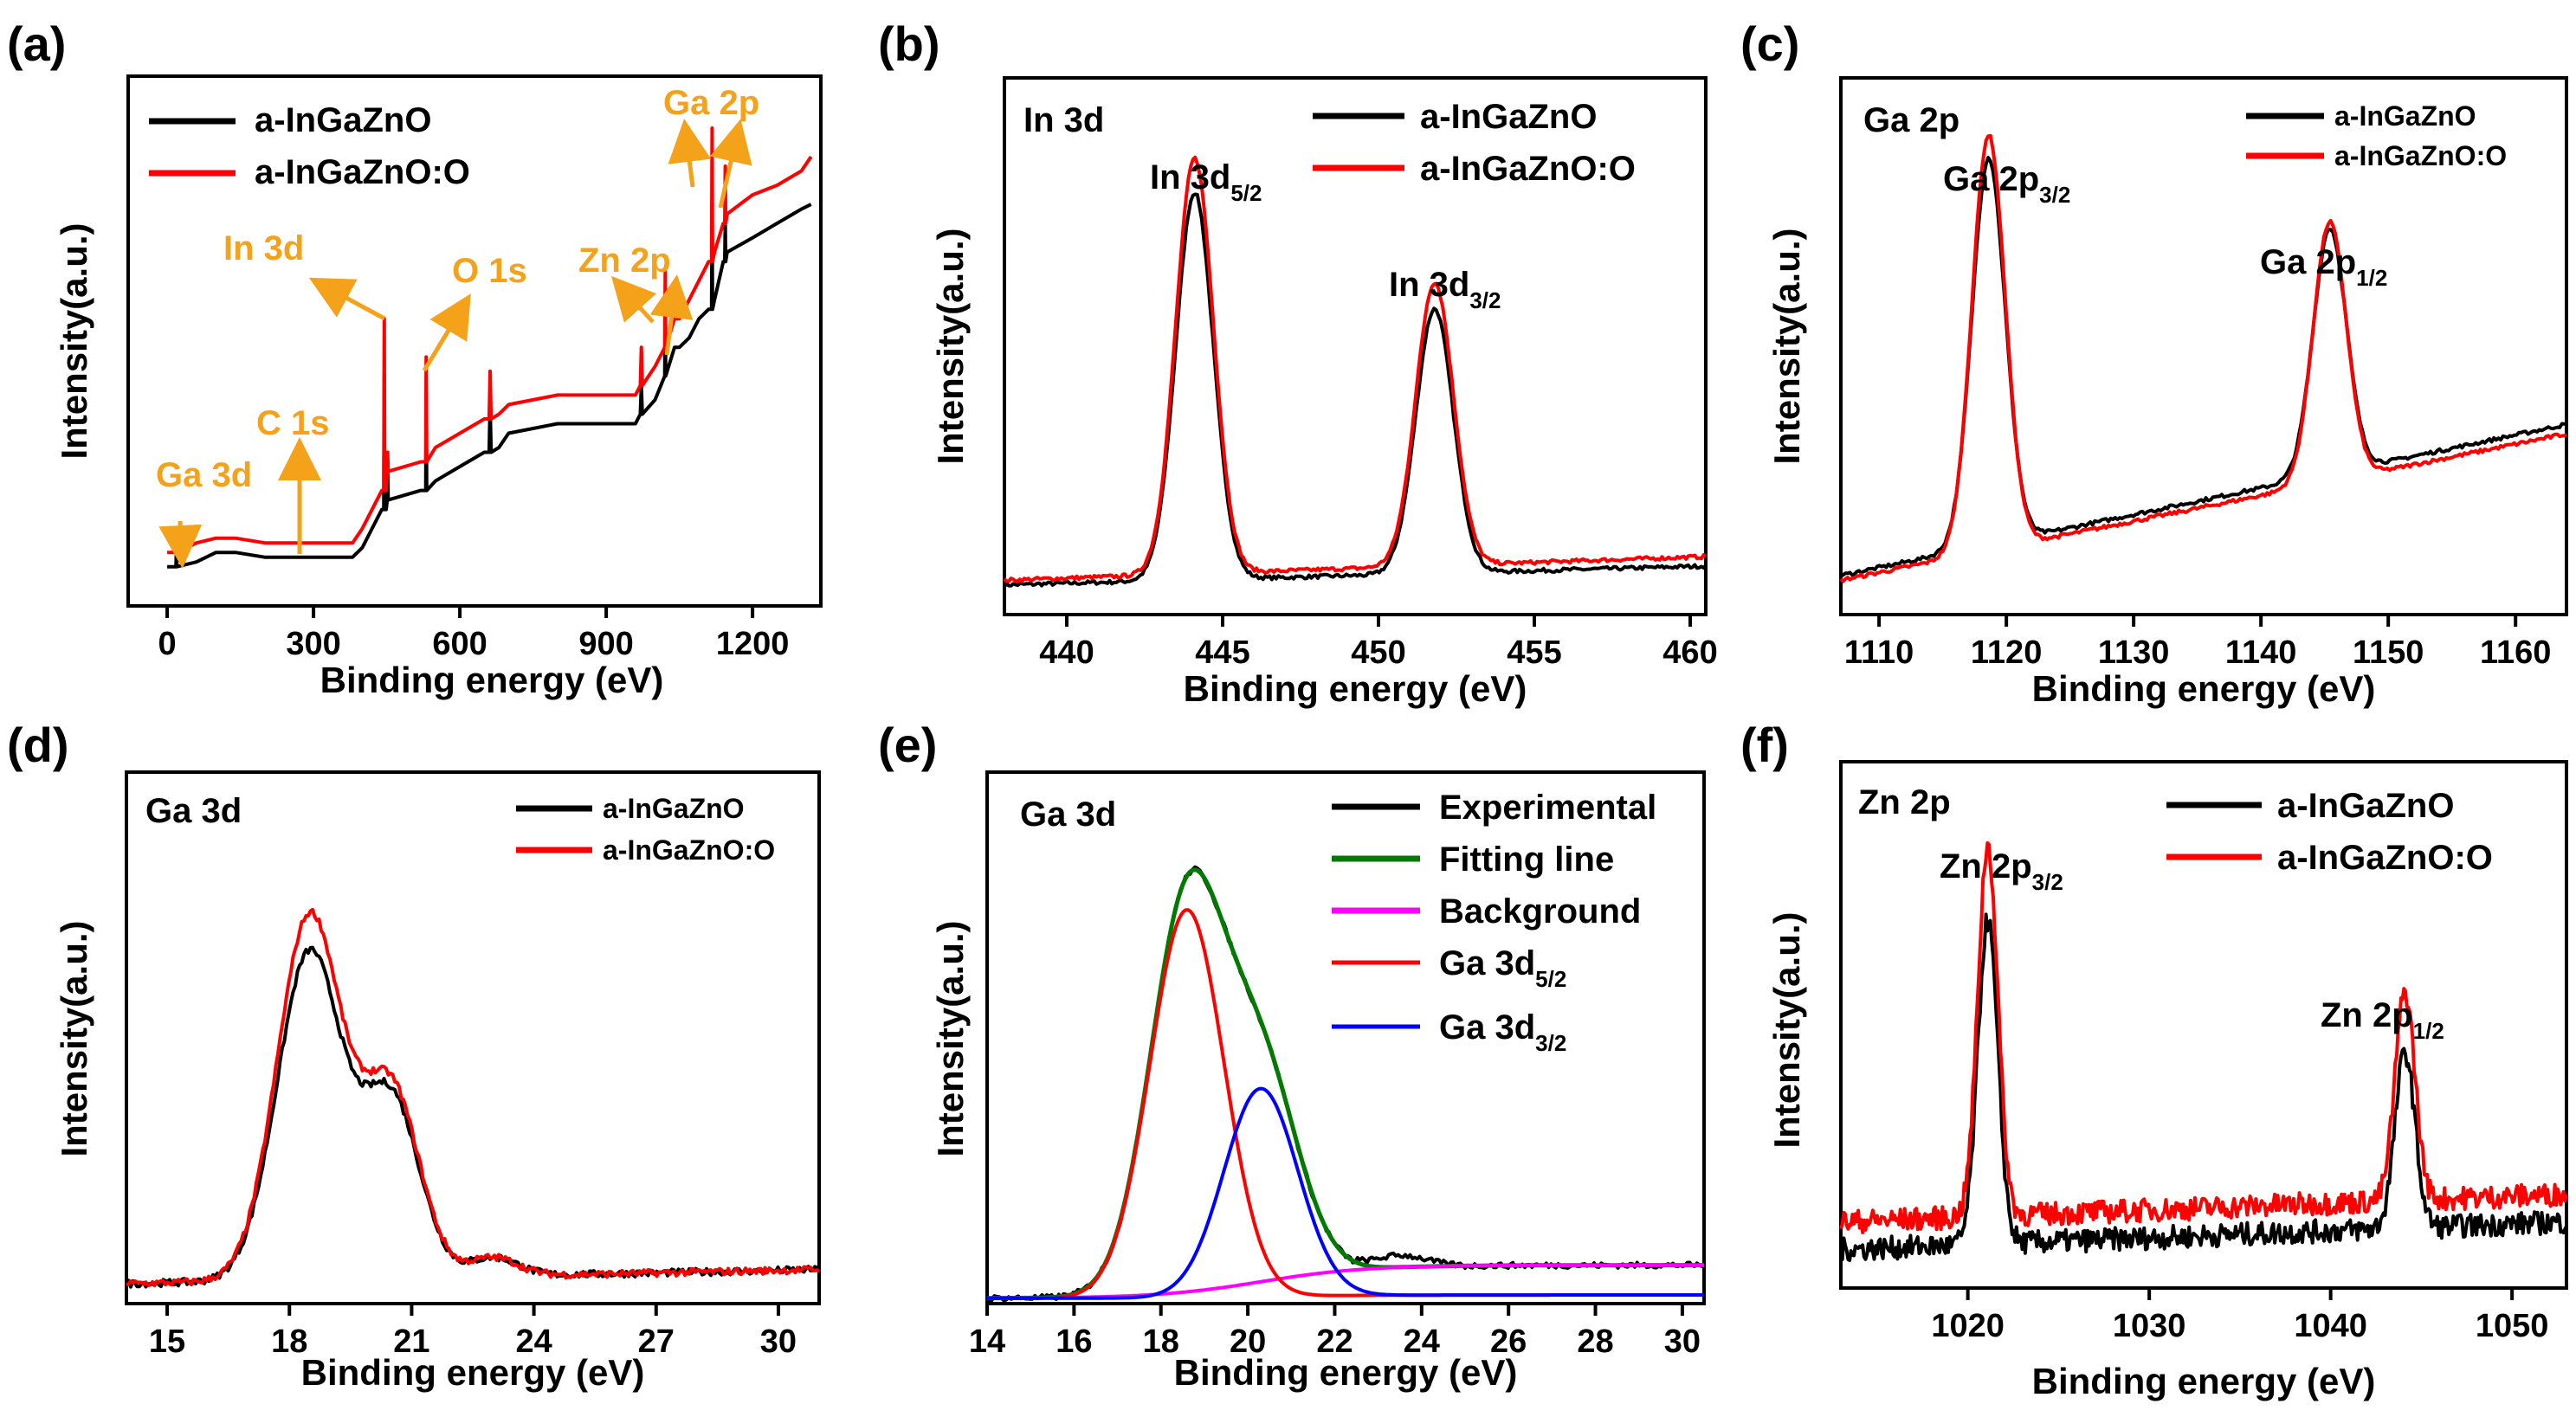  I want to click on x-axis-label-d: Binding energy (eV), so click(473, 1372).